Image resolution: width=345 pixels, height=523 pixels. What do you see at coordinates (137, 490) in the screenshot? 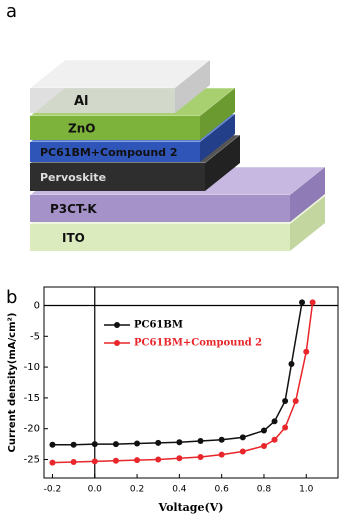
I see `x-tick-label: 0.2` at bounding box center [137, 490].